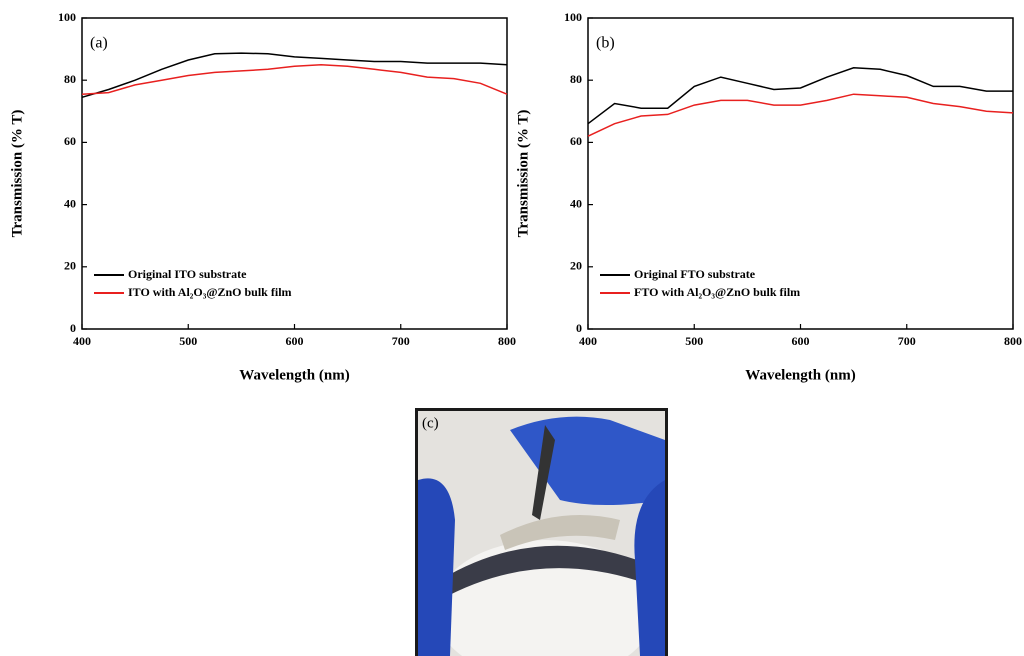 The width and height of the screenshot is (1024, 656). I want to click on legend-label: Original ITO substrate, so click(187, 274).